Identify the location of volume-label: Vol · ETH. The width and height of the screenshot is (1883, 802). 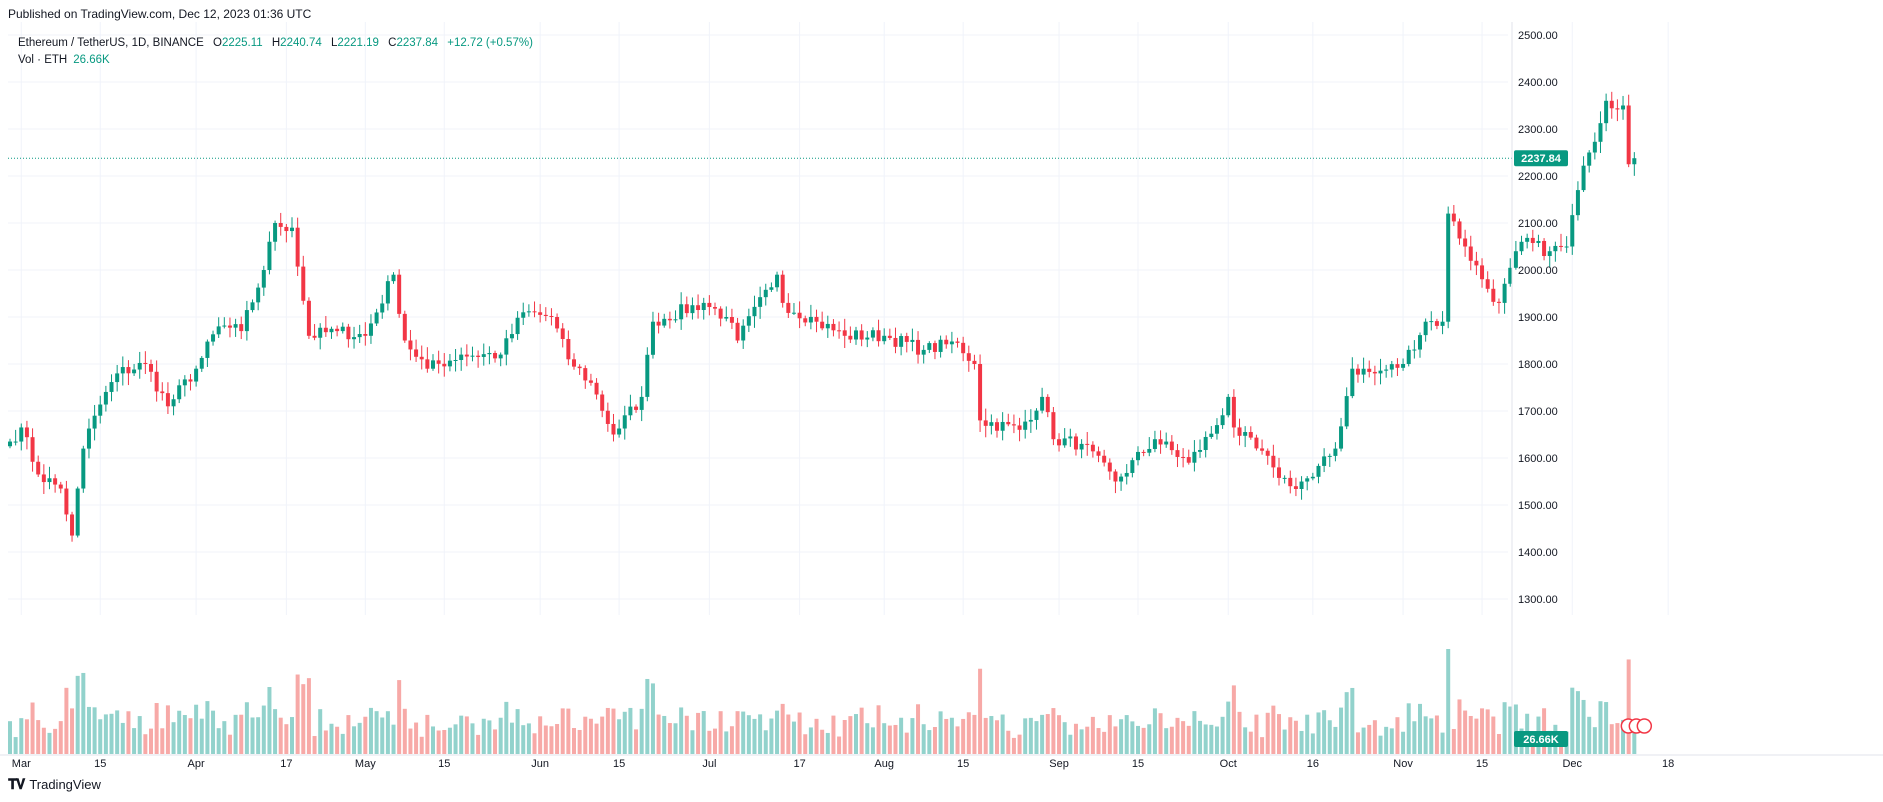
(43, 60).